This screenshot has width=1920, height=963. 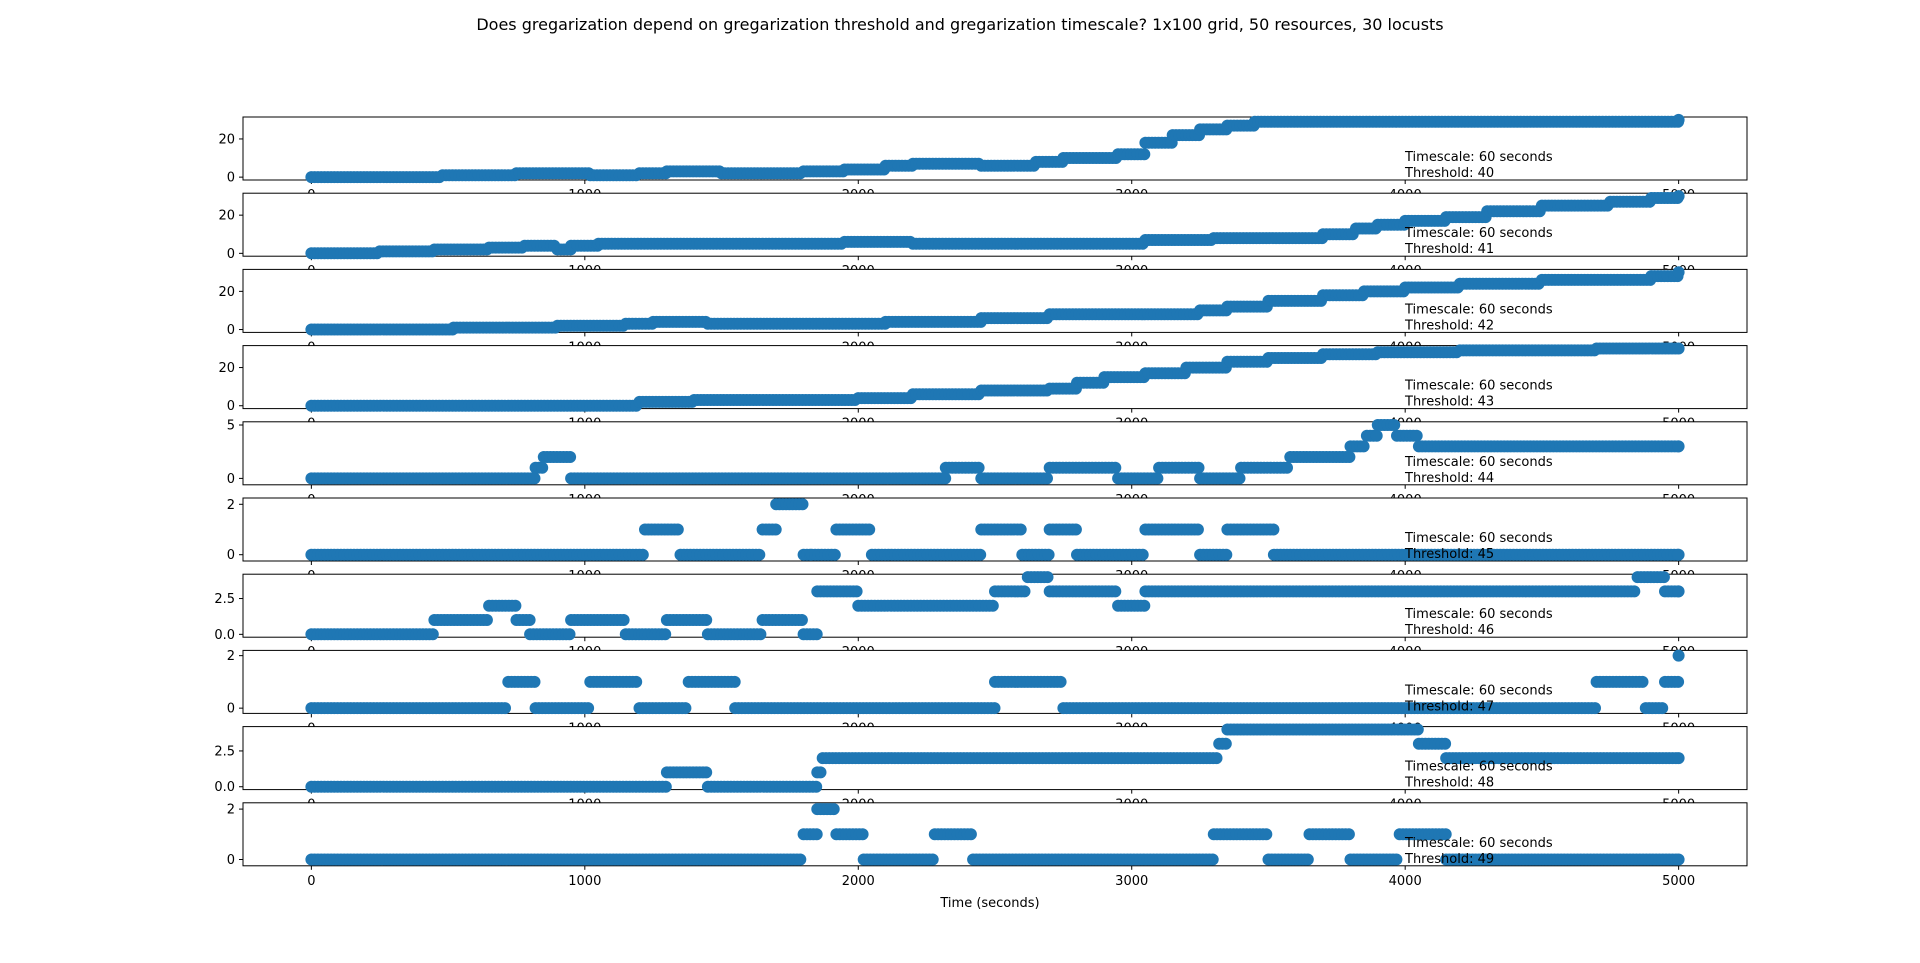 What do you see at coordinates (1449, 478) in the screenshot?
I see `annotation-line: Threshold: 44` at bounding box center [1449, 478].